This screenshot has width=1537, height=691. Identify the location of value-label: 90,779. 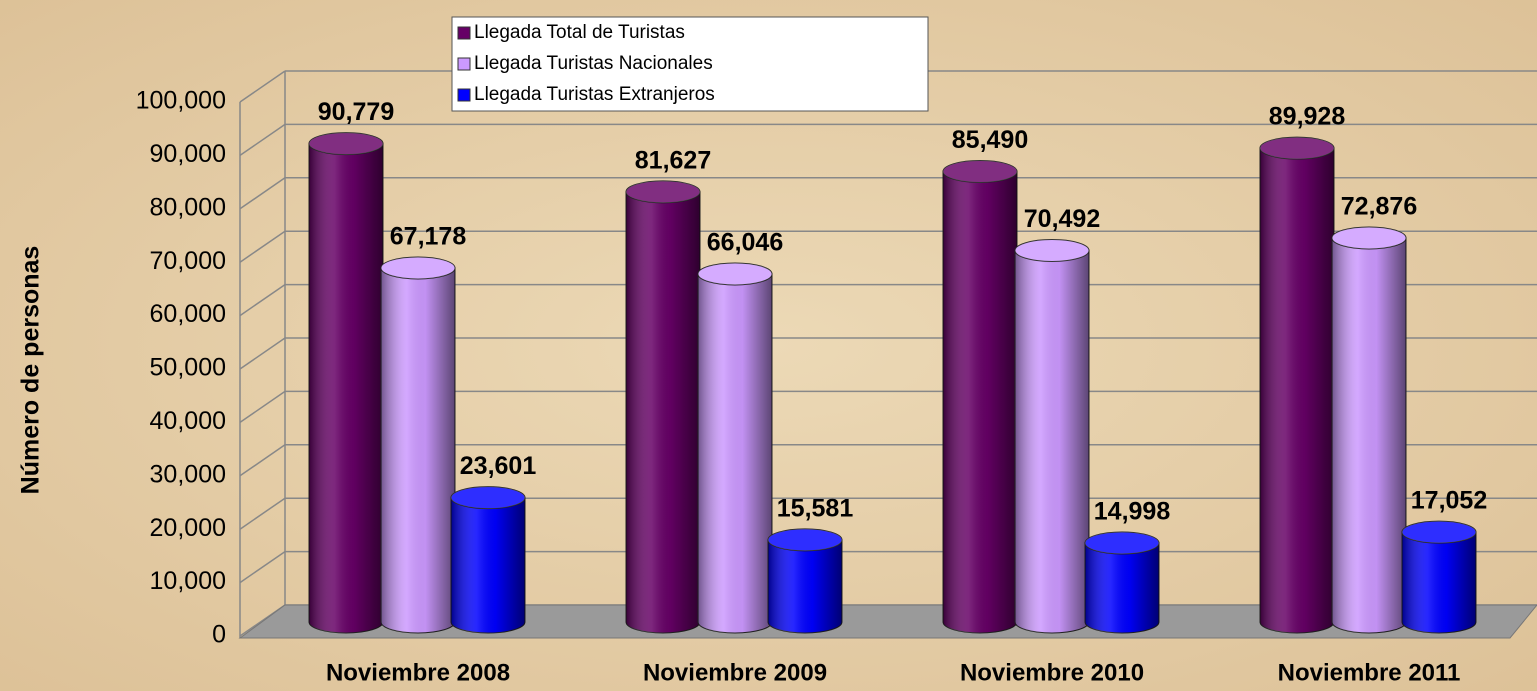
(356, 112).